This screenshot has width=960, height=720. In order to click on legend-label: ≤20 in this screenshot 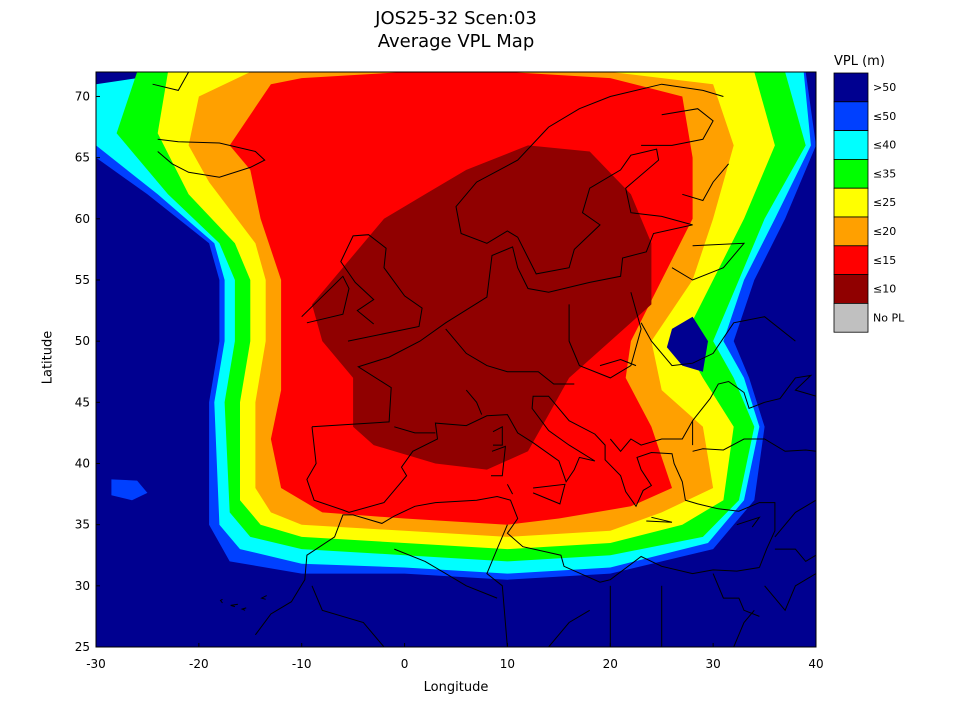, I will do `click(884, 231)`.